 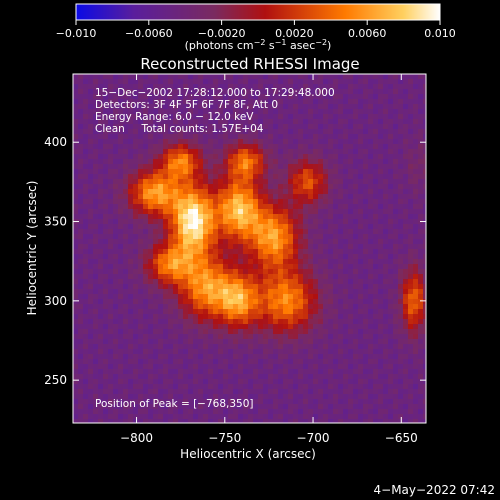 I want to click on annotation-time-range: 15−Dec−2002 17:28:12.000 to 17:29:48.000, so click(x=215, y=93).